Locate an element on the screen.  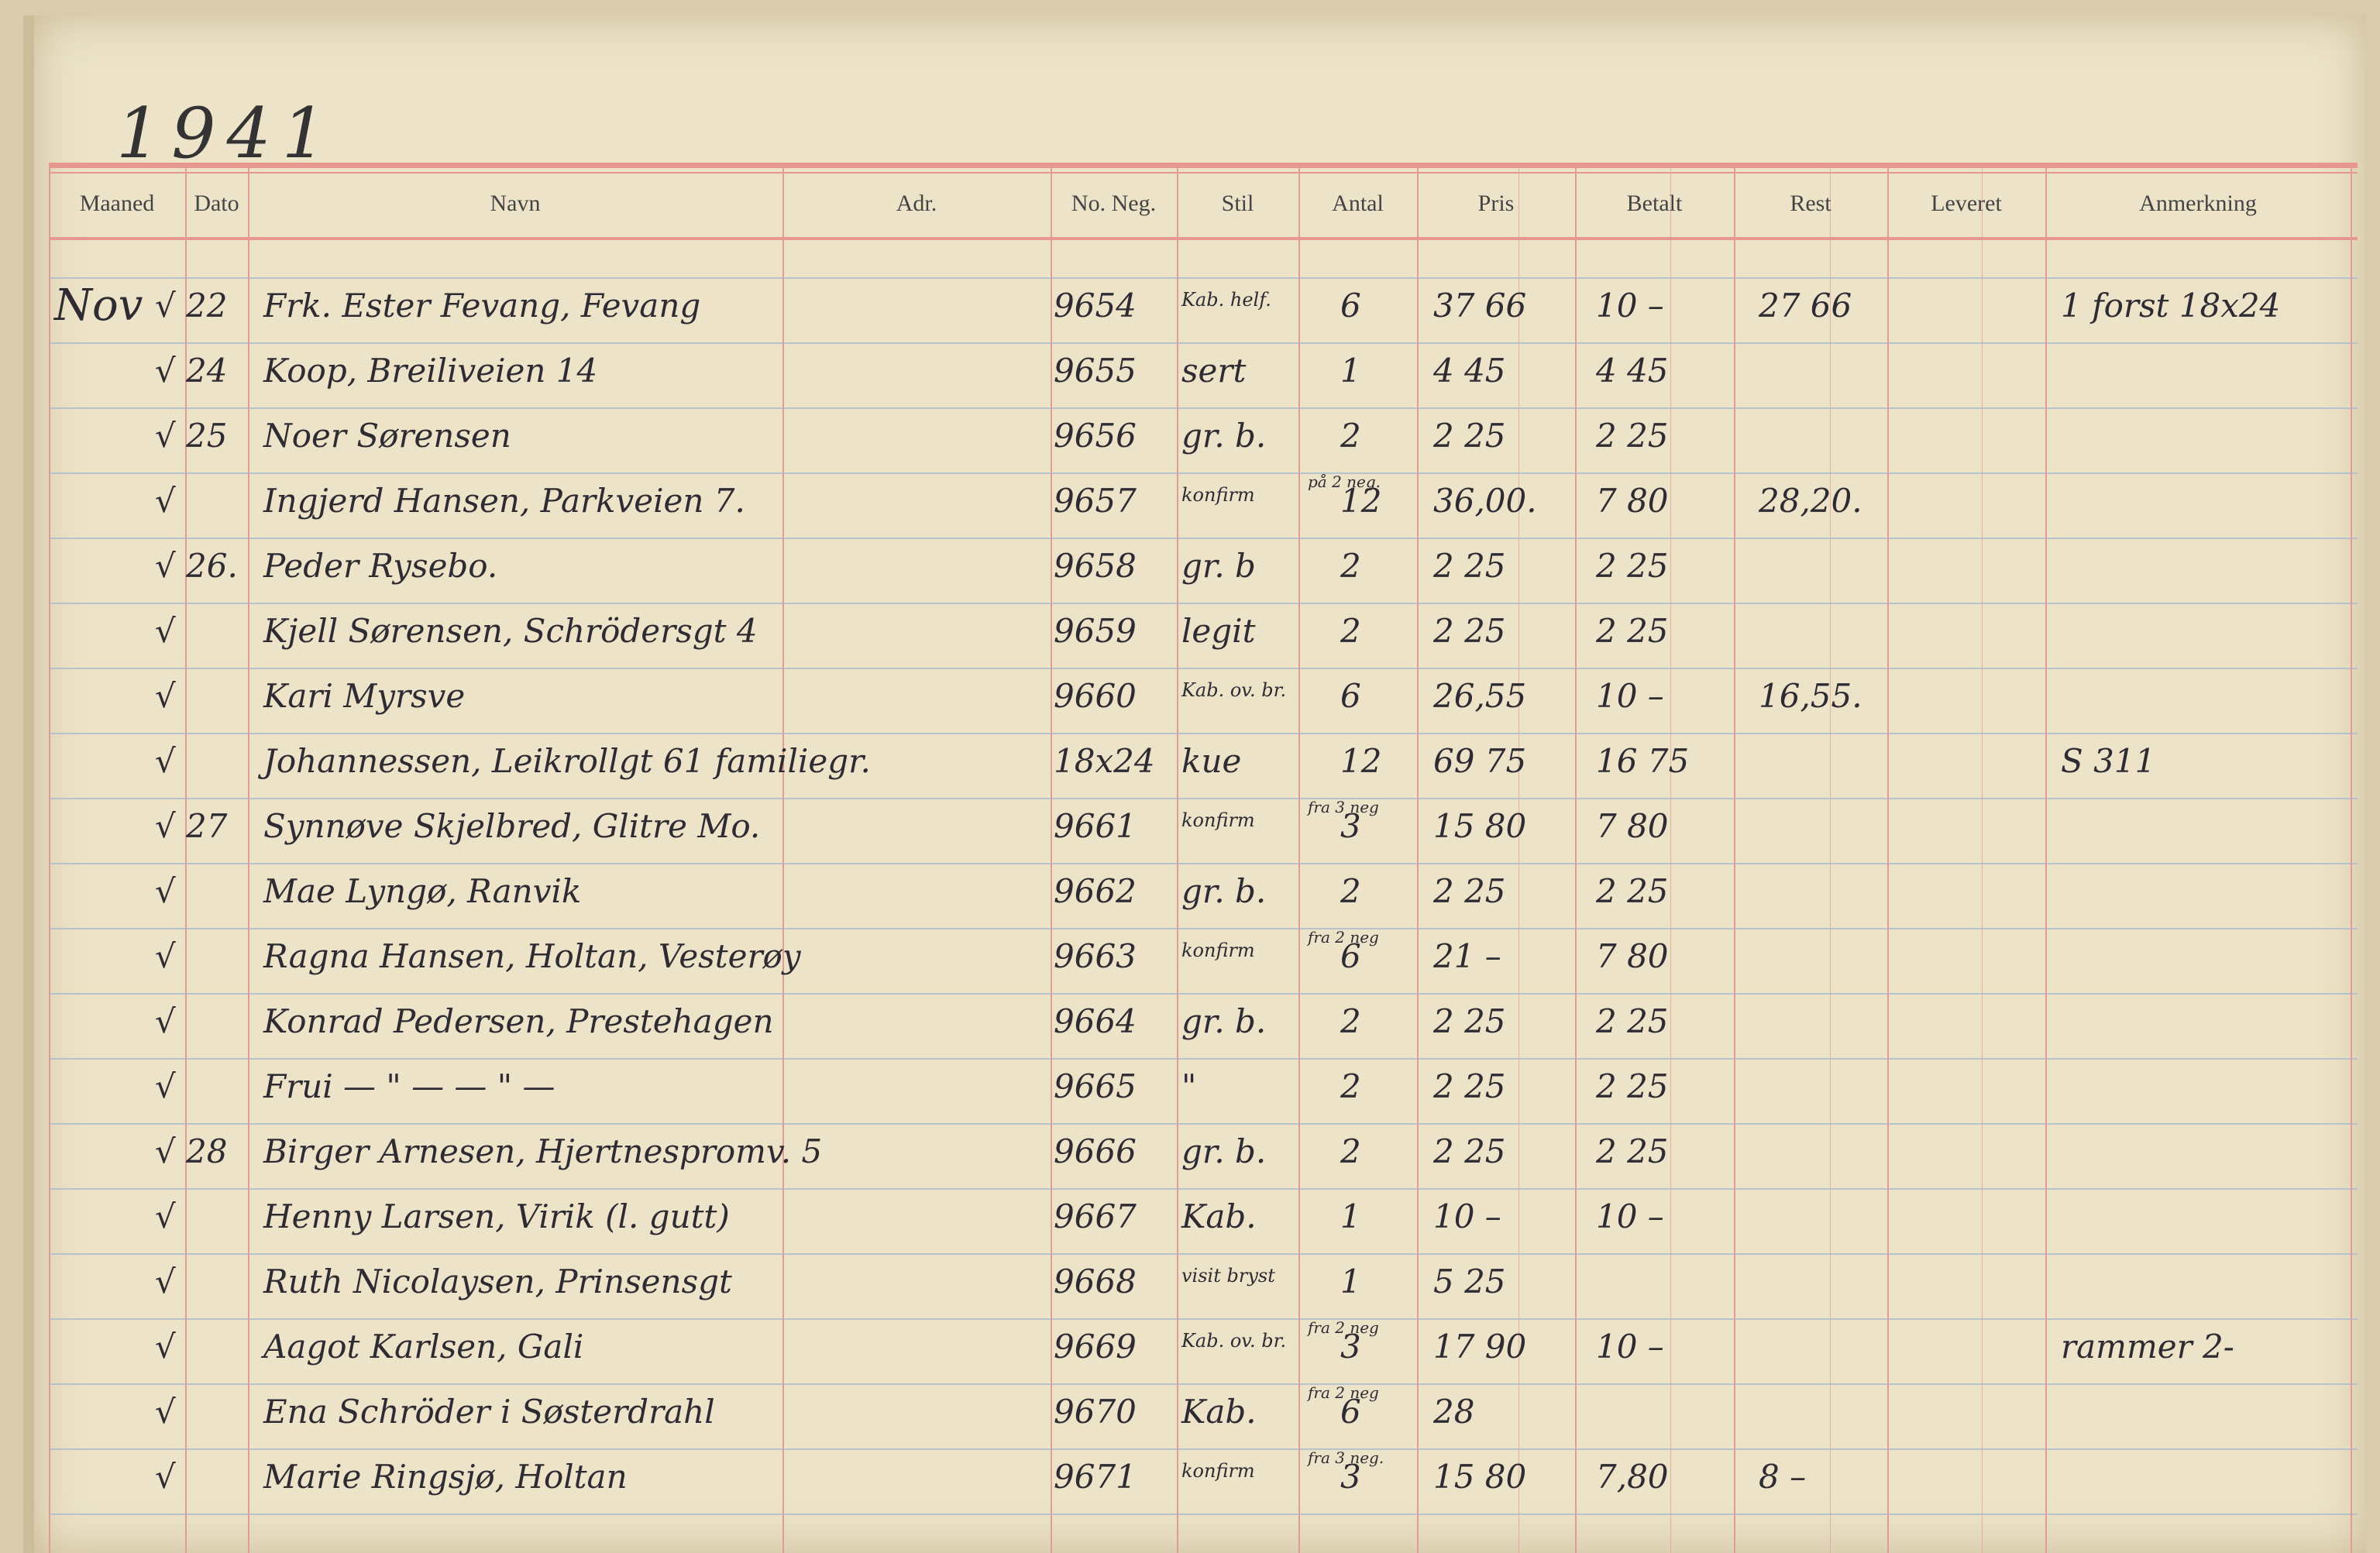
row-paid: 16 75 is located at coordinates (1643, 761).